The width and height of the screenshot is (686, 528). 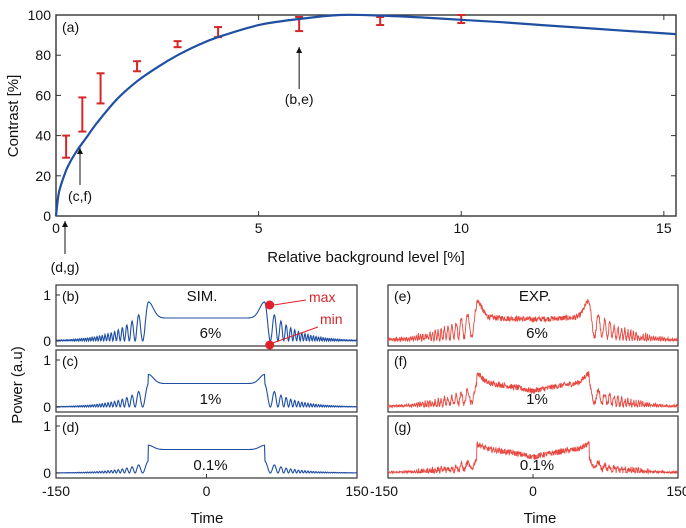 I want to click on panel-label: (f), so click(x=400, y=361).